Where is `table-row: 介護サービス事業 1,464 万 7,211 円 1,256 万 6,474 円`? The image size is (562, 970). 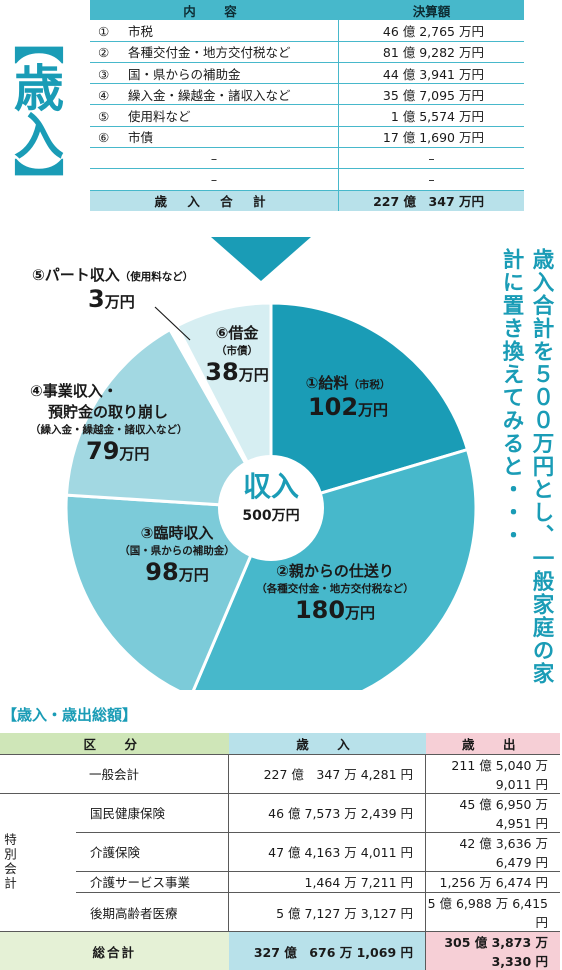 table-row: 介護サービス事業 1,464 万 7,211 円 1,256 万 6,474 円 is located at coordinates (280, 882).